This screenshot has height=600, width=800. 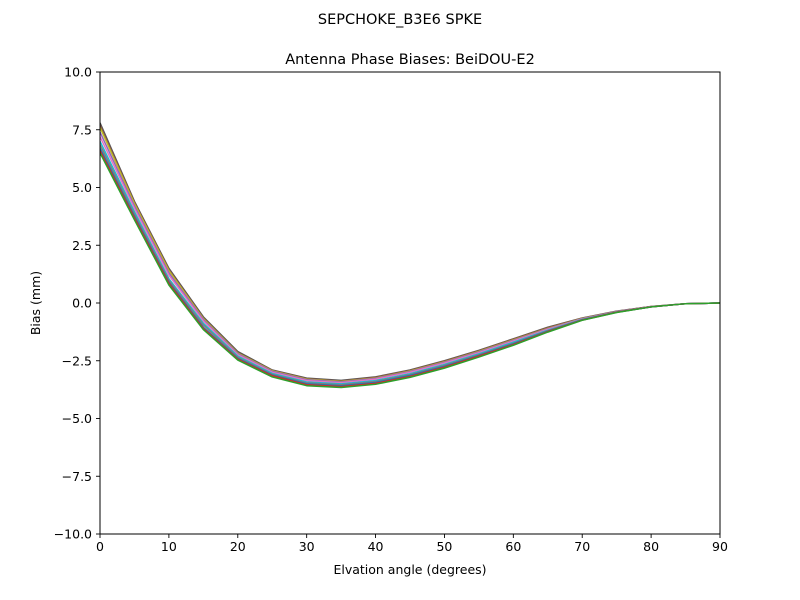 I want to click on y-tick-label: 0.0, so click(x=82, y=303).